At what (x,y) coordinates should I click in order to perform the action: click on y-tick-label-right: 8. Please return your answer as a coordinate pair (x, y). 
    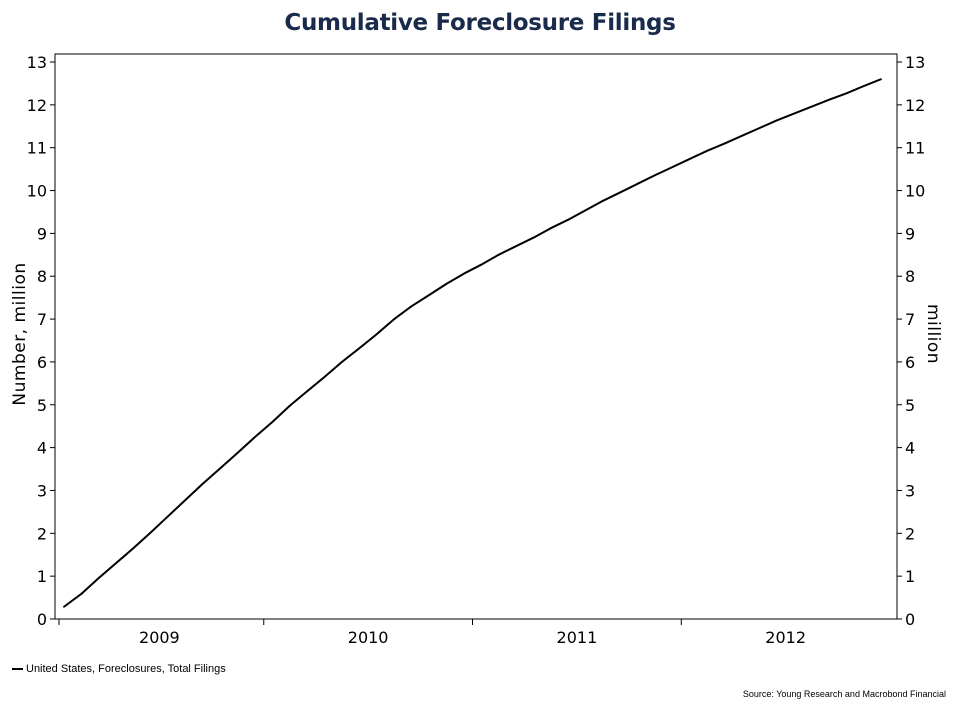
    Looking at the image, I should click on (910, 276).